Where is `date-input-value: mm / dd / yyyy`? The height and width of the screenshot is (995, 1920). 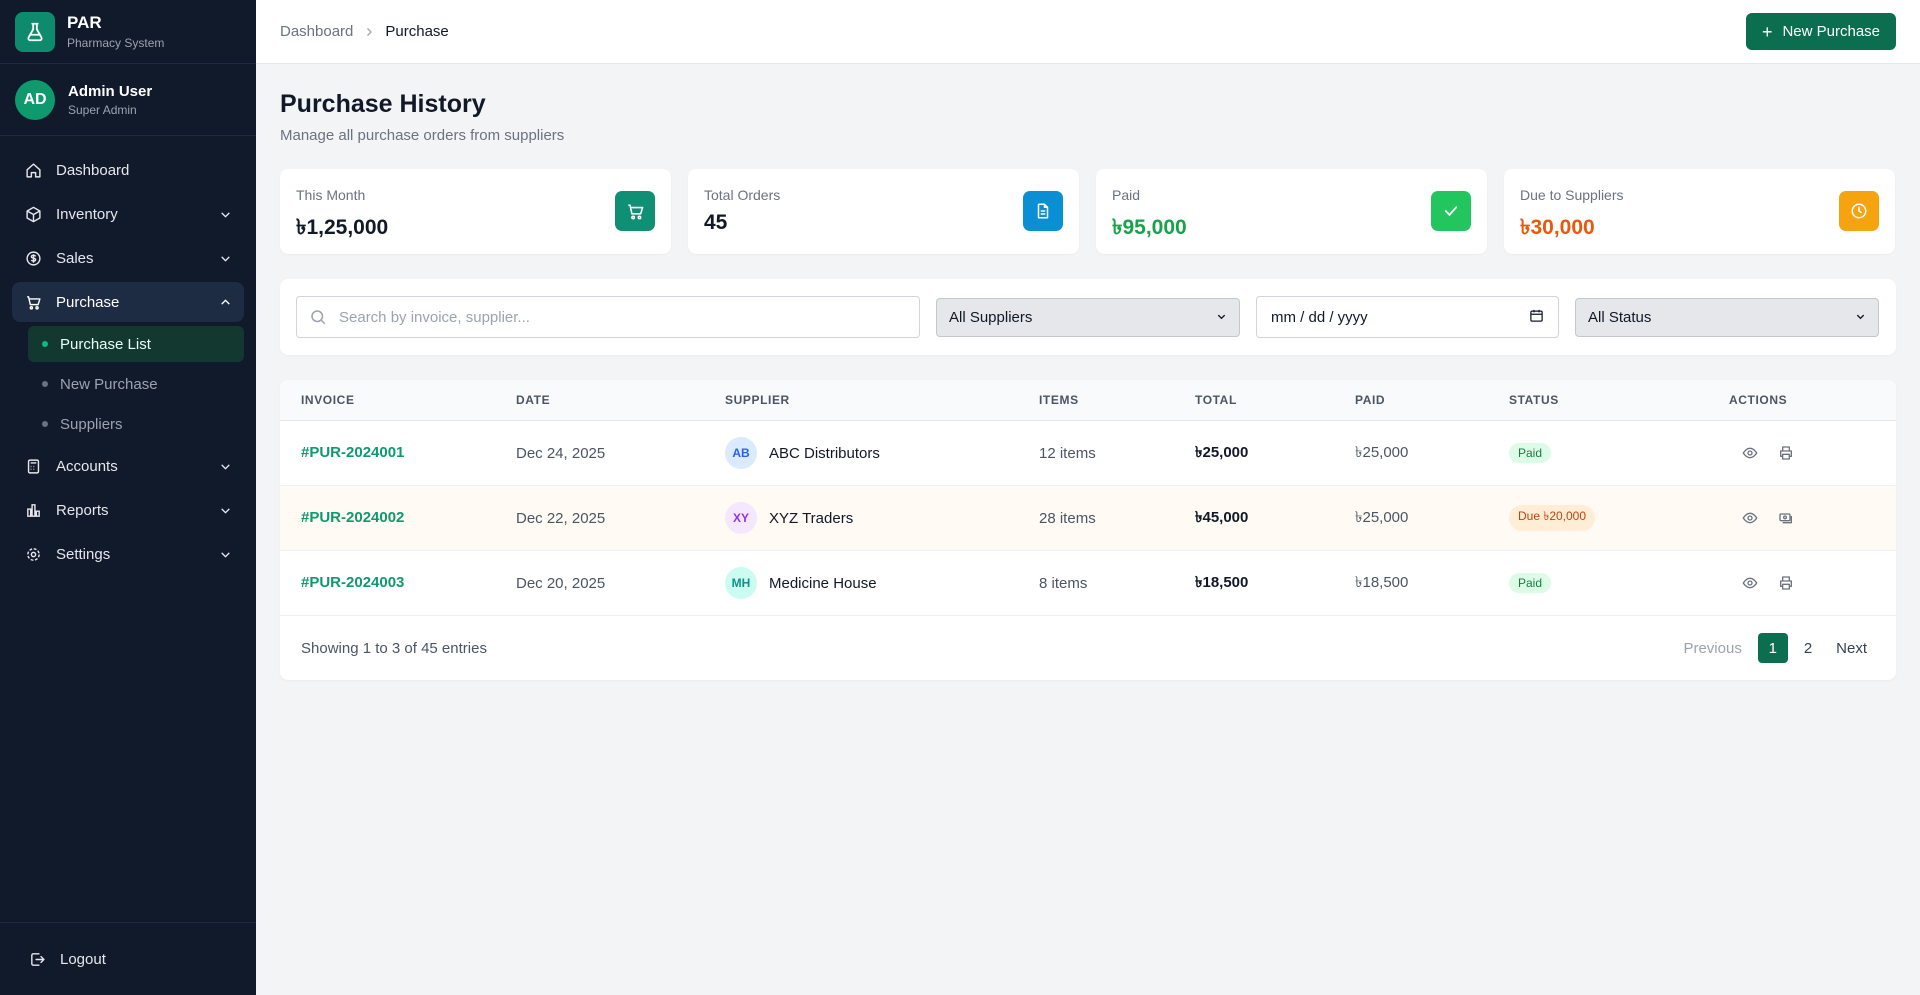 date-input-value: mm / dd / yyyy is located at coordinates (1319, 317).